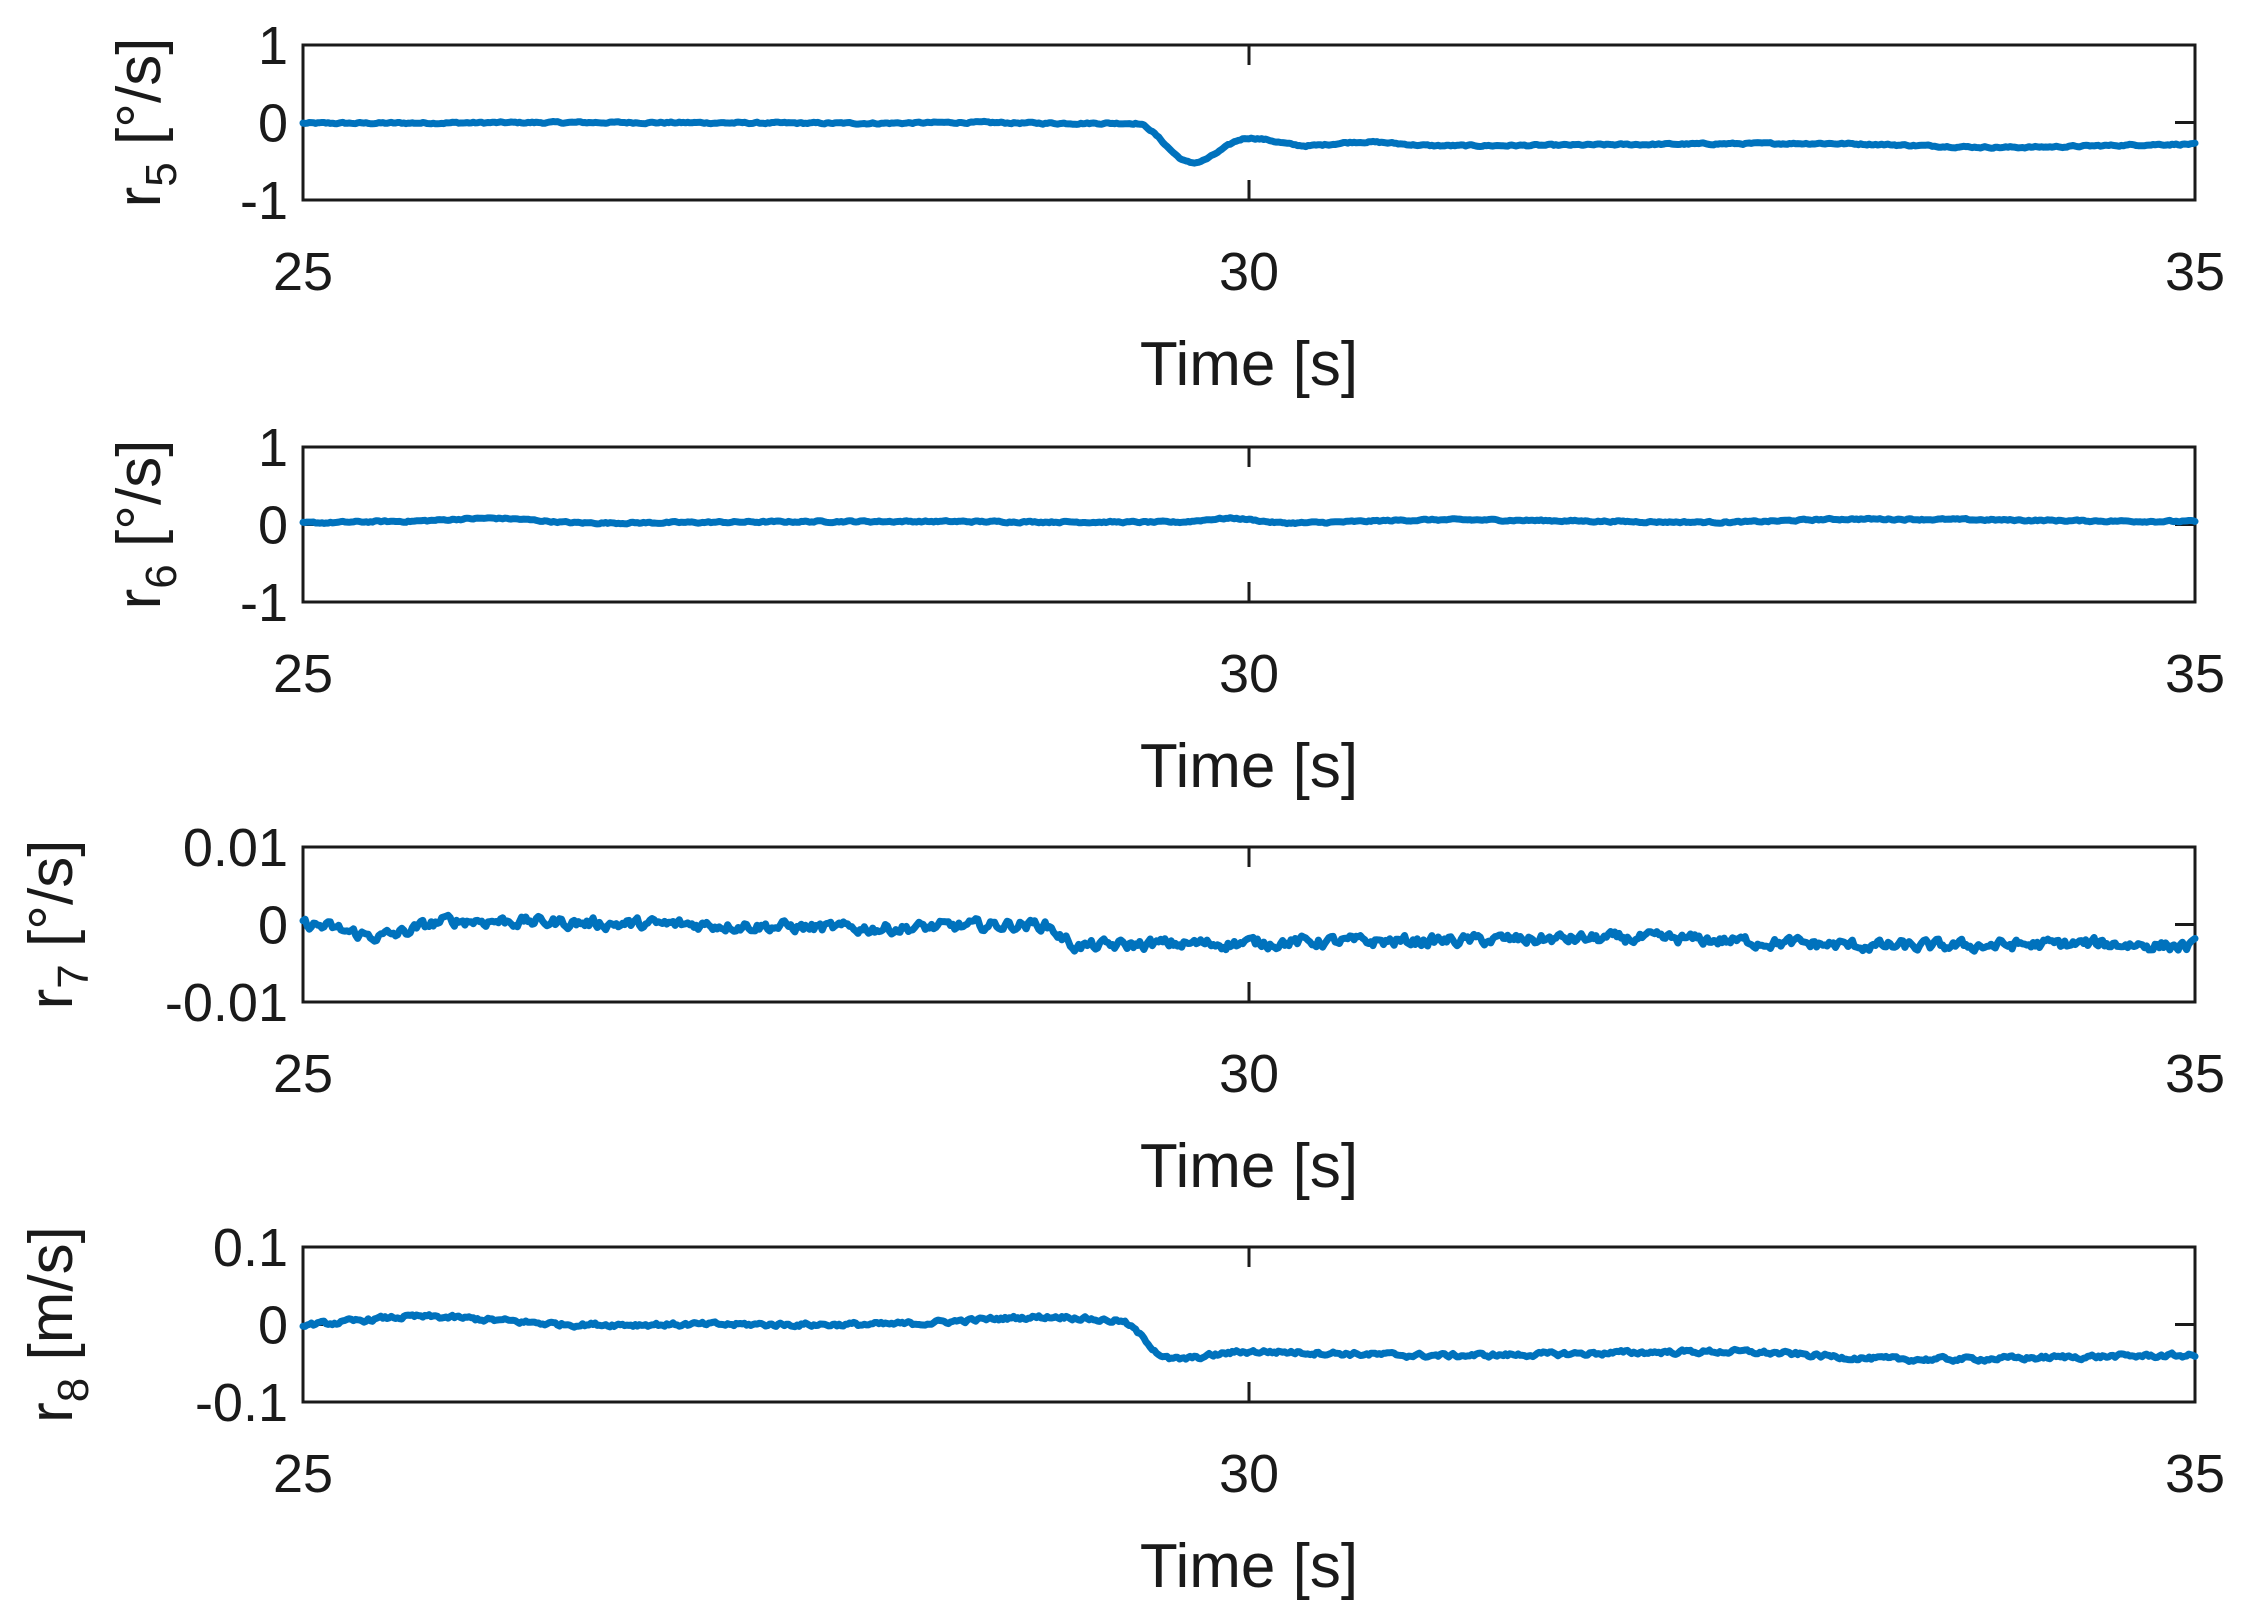 This screenshot has width=2246, height=1619. What do you see at coordinates (226, 1003) in the screenshot?
I see `y-tick-label: -0.01` at bounding box center [226, 1003].